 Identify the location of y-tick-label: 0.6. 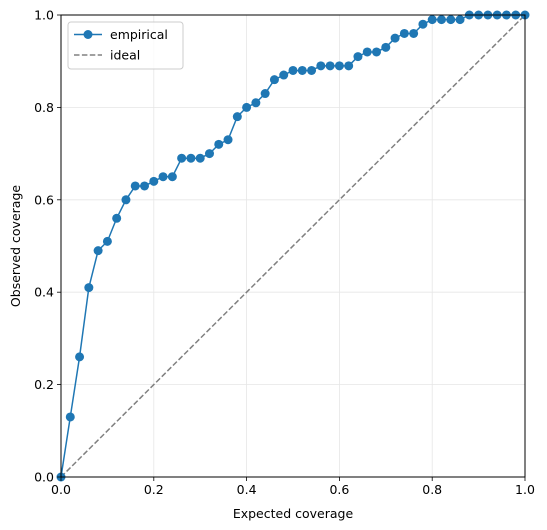
(44, 199).